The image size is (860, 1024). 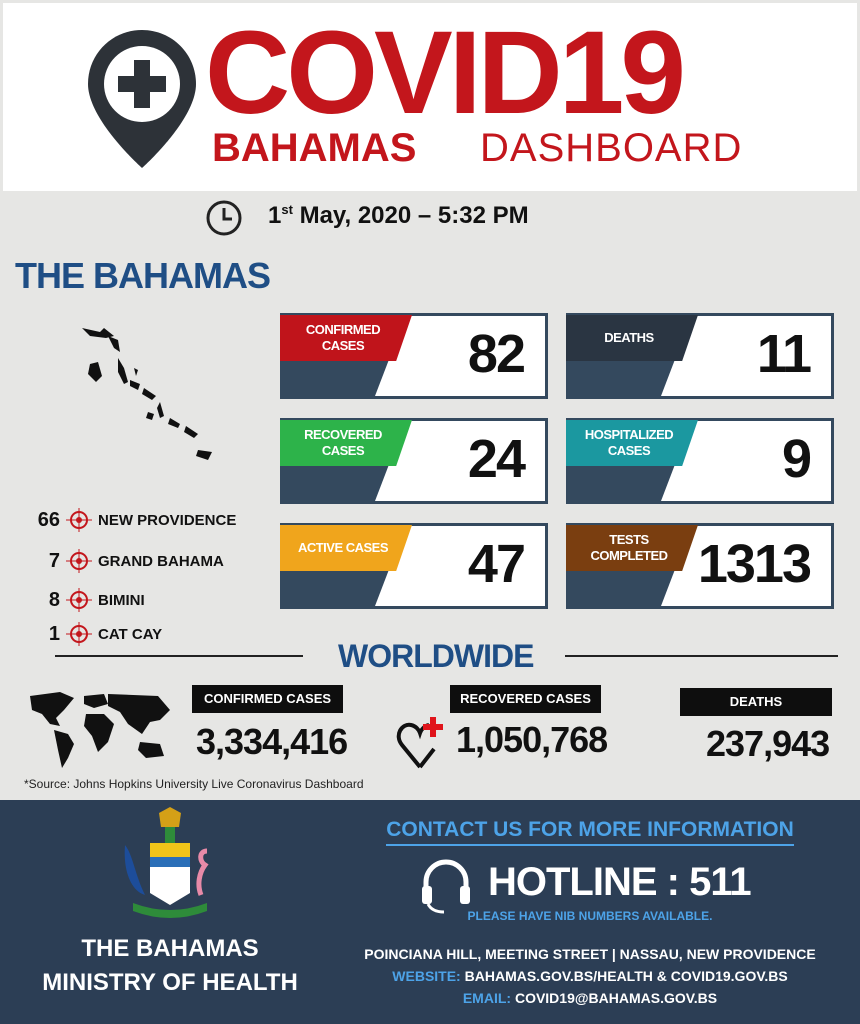 What do you see at coordinates (267, 699) in the screenshot?
I see `worldwide-confirmed-label: CONFIRMED CASES` at bounding box center [267, 699].